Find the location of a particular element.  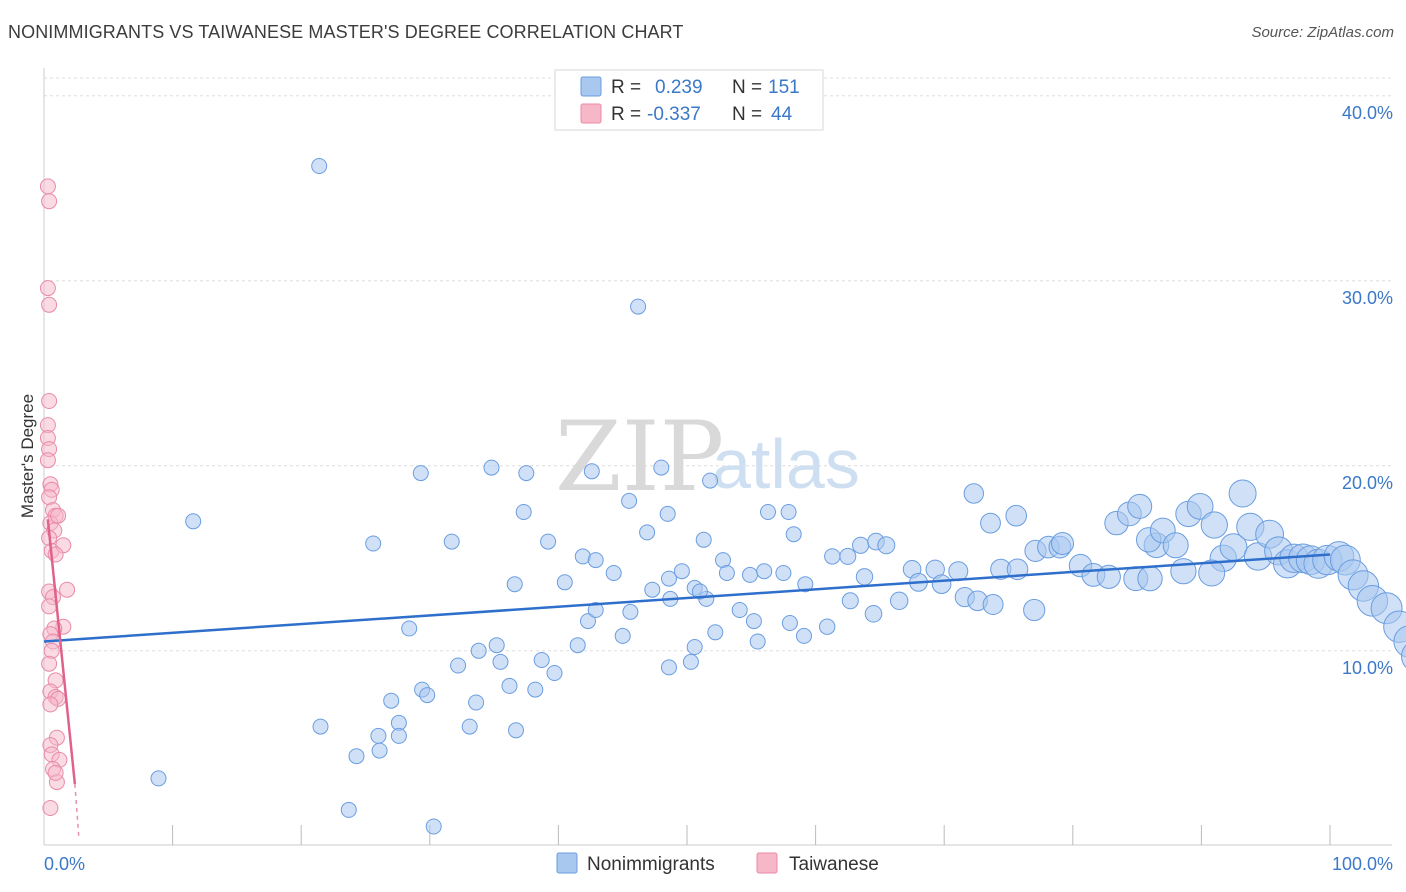

legend-n-label-2: N = is located at coordinates (747, 114).